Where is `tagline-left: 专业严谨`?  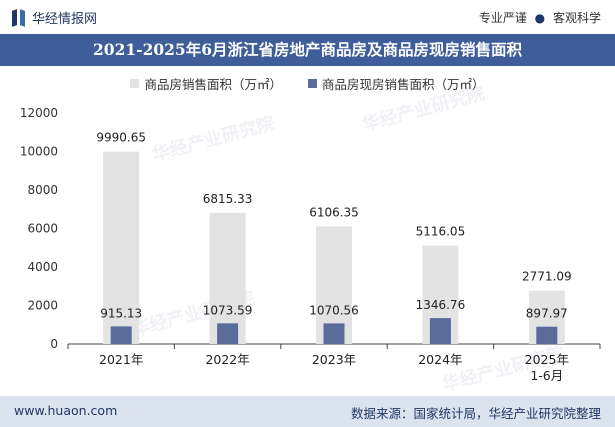
tagline-left: 专业严谨 is located at coordinates (502, 18).